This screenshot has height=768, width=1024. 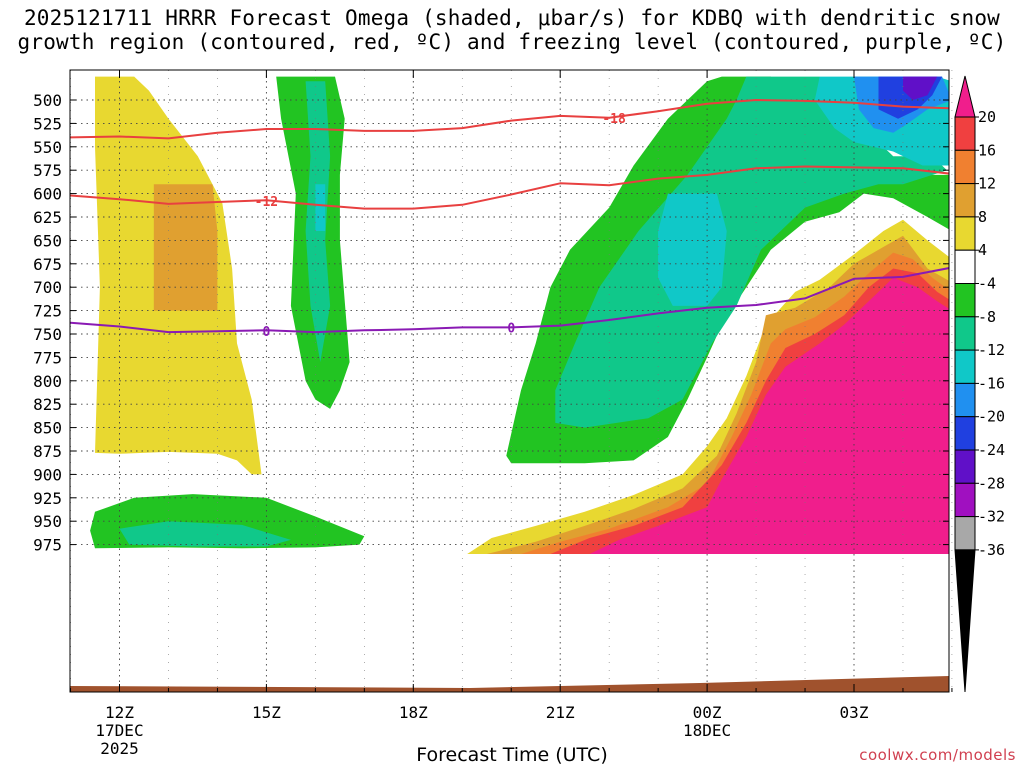 I want to click on y-tick-label-575: 575, so click(x=47, y=170).